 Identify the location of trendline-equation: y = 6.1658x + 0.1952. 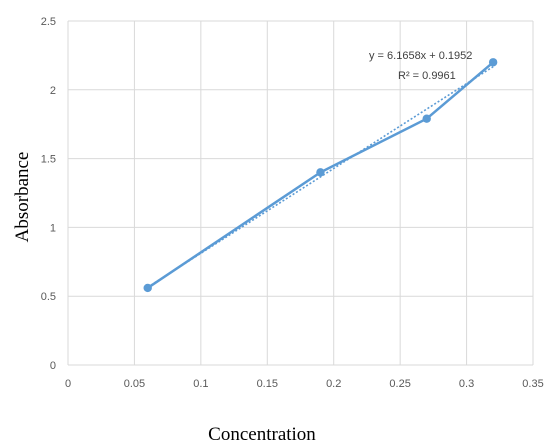
(420, 56).